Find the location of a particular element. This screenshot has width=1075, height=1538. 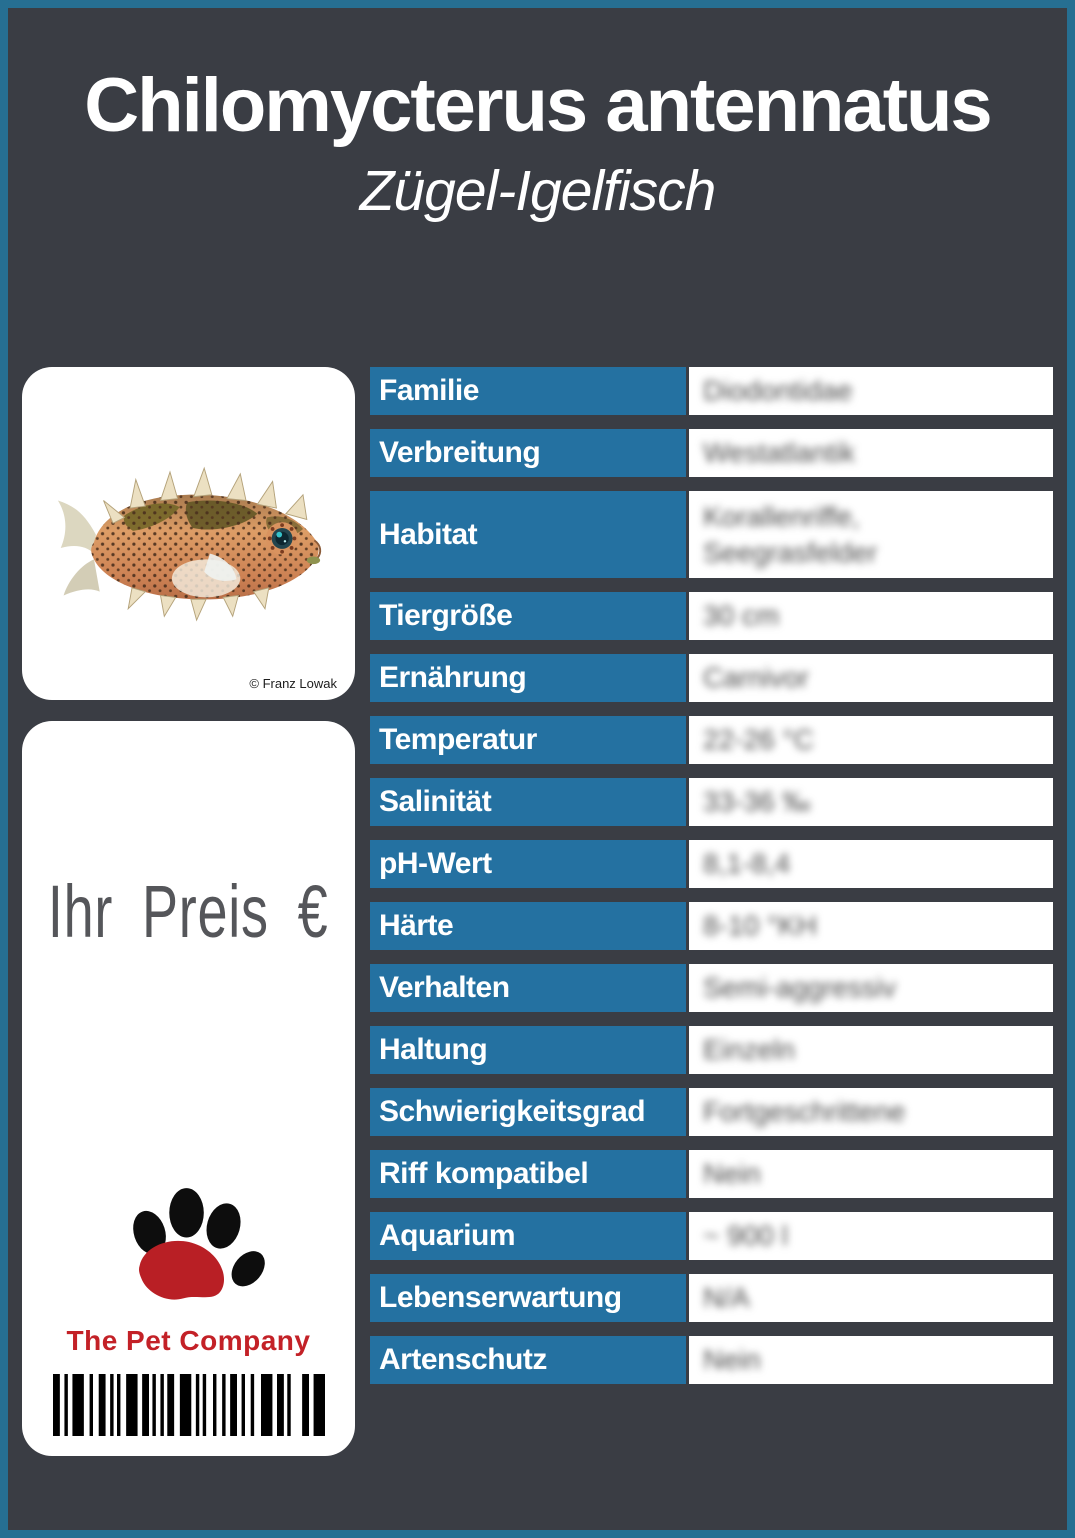

table-row: Habitat Korallenriffe, Seegrasfelder is located at coordinates (711, 534).